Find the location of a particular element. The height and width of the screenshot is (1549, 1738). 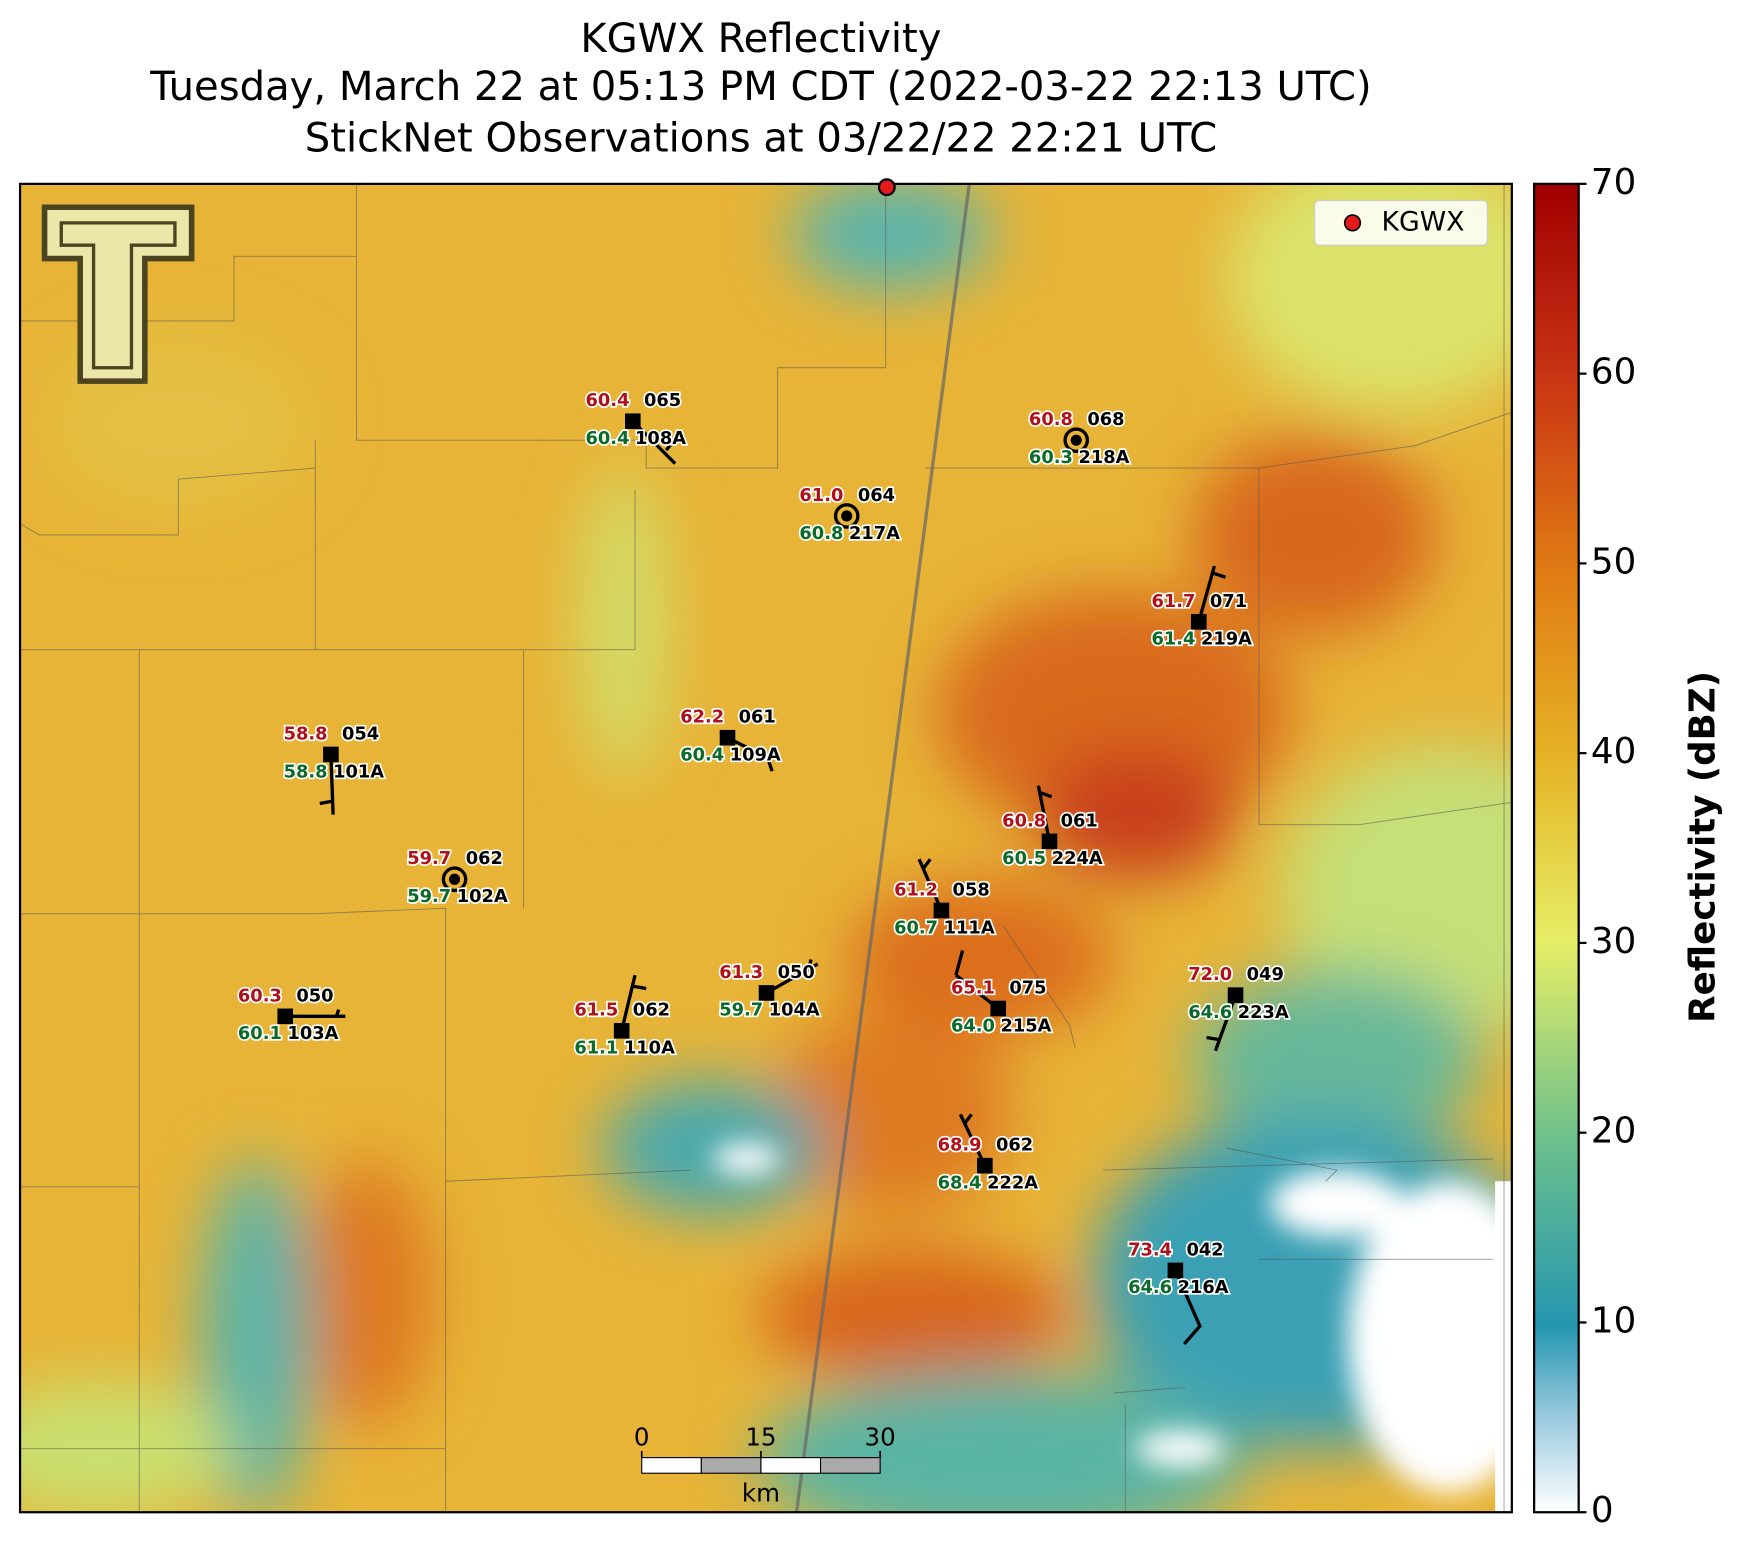

colorbar-tick-label: 30 is located at coordinates (1613, 941).